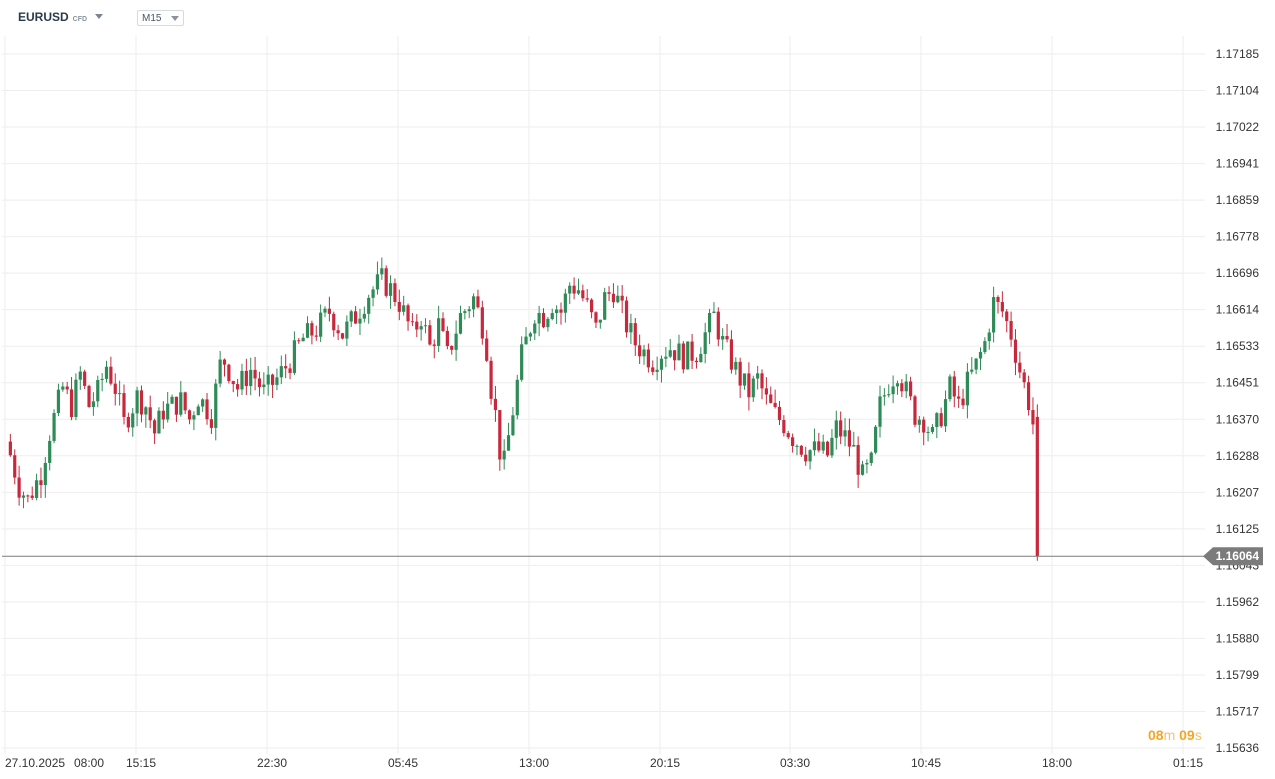 The height and width of the screenshot is (779, 1275). I want to click on y-tick-label: 1.16451, so click(1238, 383).